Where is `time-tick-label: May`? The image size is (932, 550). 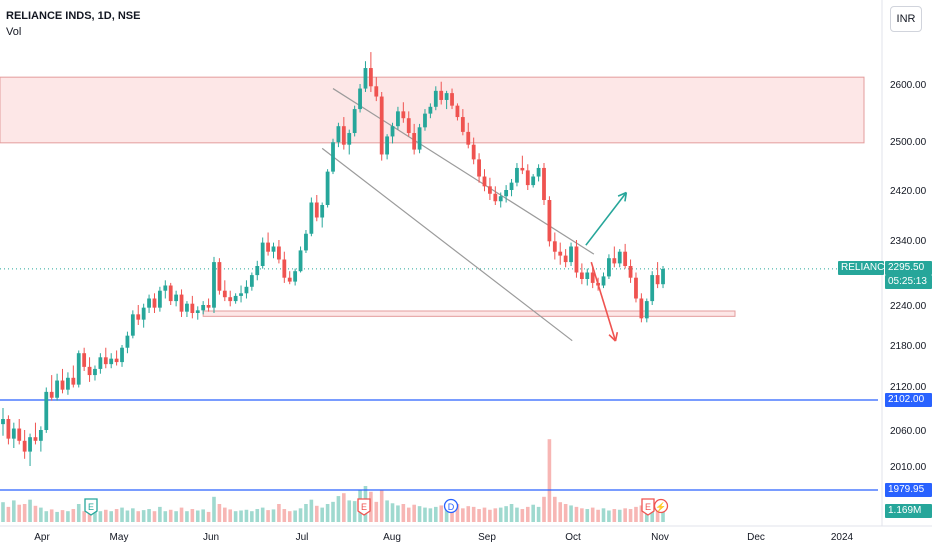 time-tick-label: May is located at coordinates (119, 537).